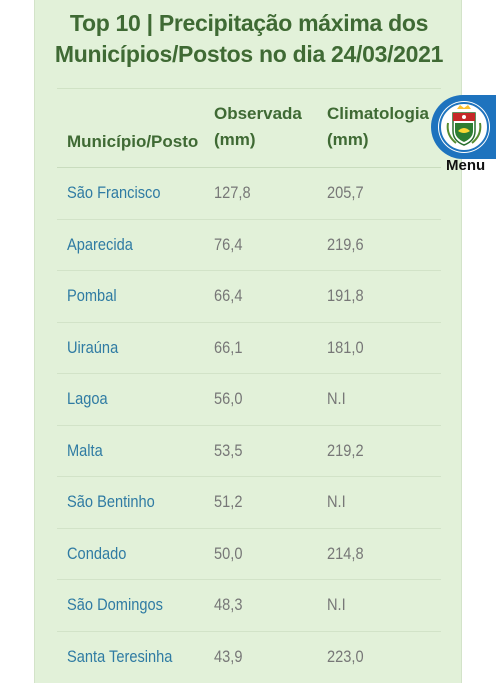 Image resolution: width=496 pixels, height=683 pixels. I want to click on table-row: Pombal 66,4 191,8, so click(249, 297).